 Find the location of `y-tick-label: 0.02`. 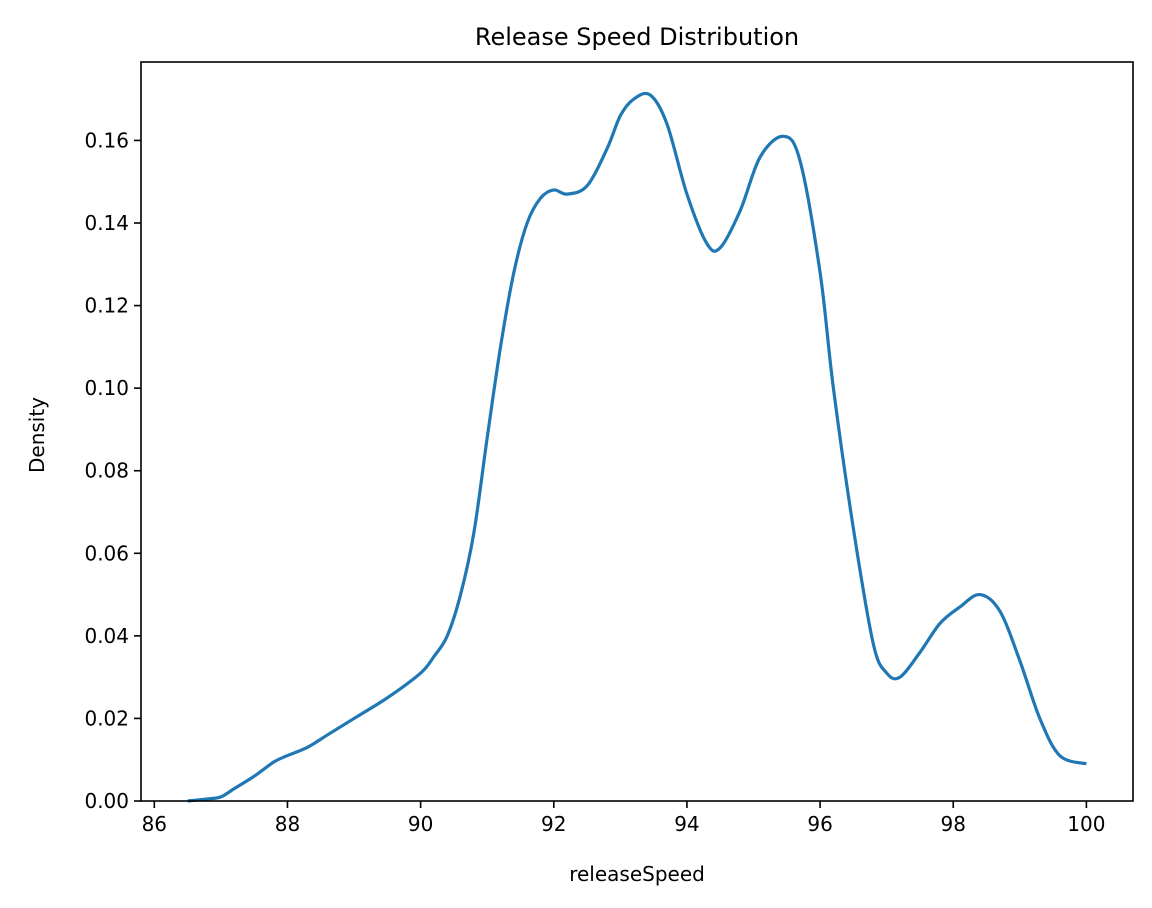

y-tick-label: 0.02 is located at coordinates (106, 718).